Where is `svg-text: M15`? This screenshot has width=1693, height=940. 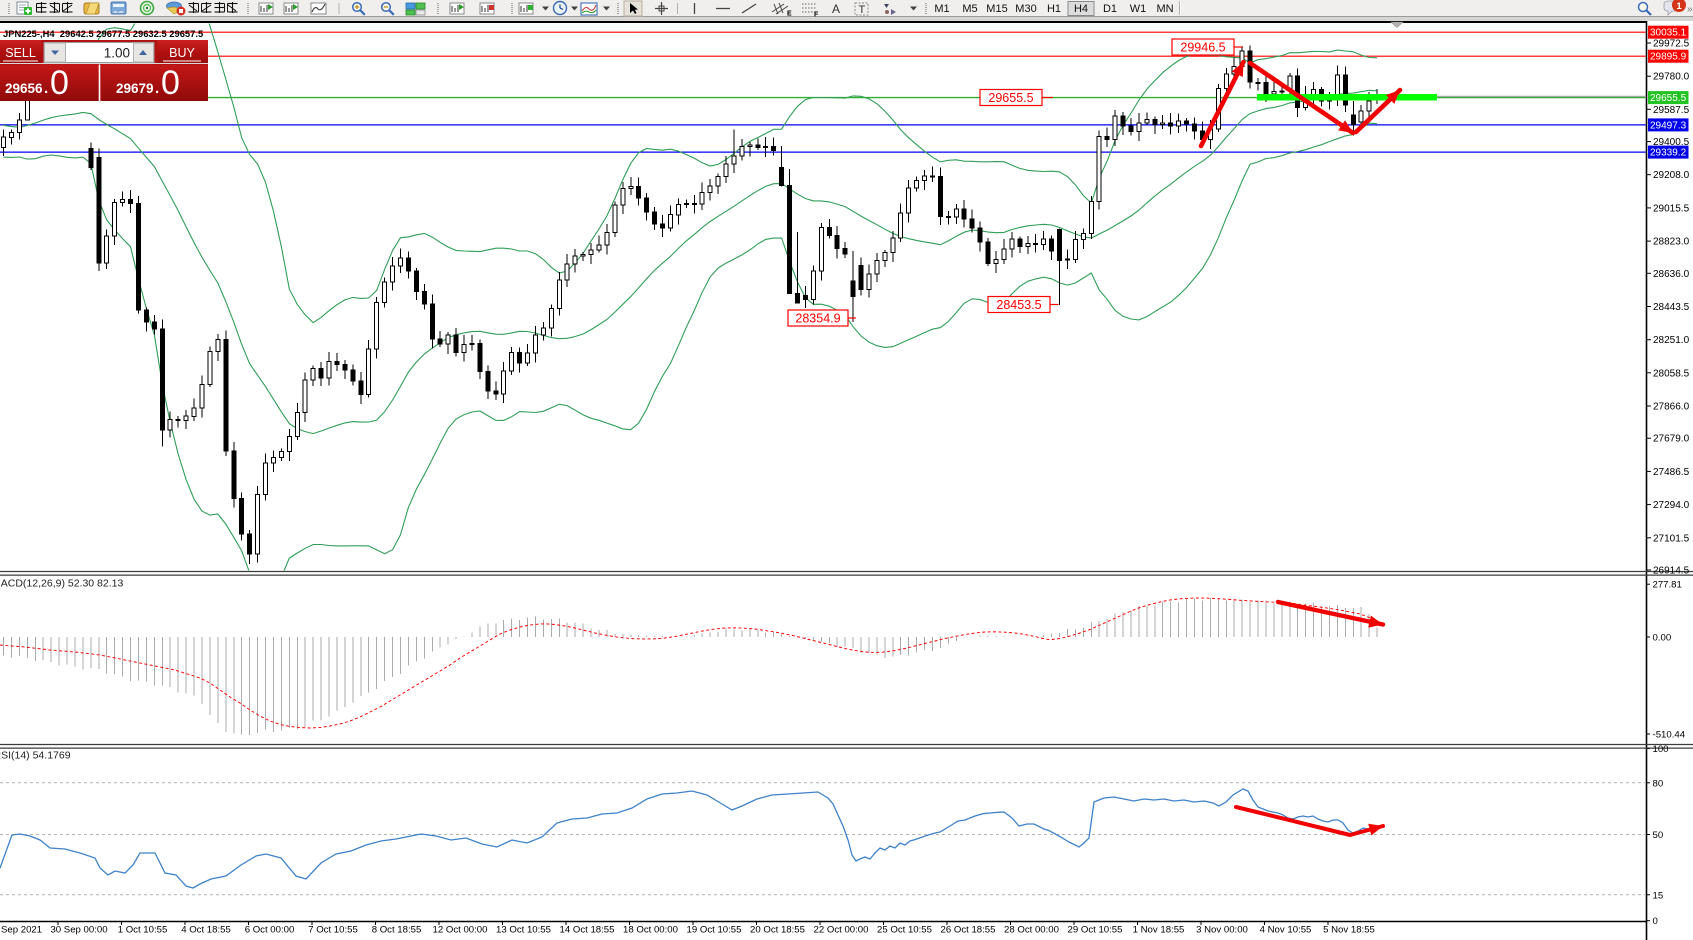 svg-text: M15 is located at coordinates (996, 9).